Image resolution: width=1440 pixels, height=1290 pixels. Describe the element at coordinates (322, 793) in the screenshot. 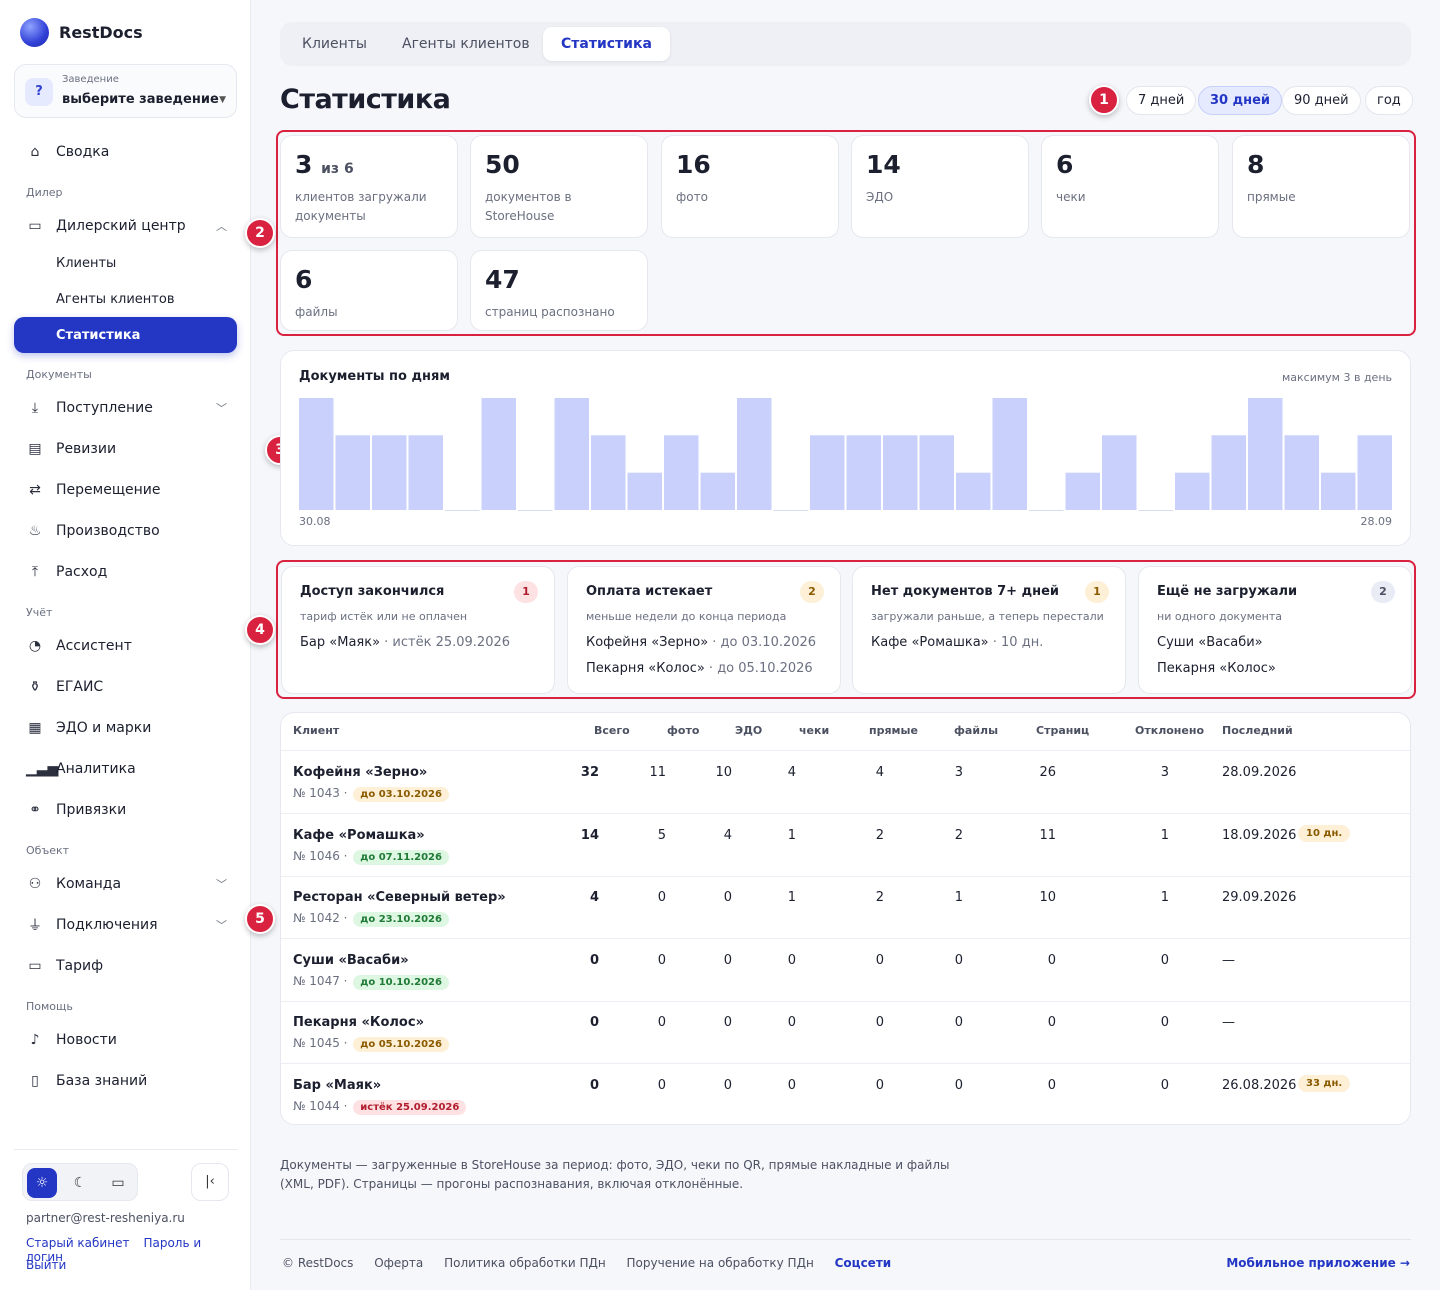

I see `client-number: № 1043 ·` at that location.